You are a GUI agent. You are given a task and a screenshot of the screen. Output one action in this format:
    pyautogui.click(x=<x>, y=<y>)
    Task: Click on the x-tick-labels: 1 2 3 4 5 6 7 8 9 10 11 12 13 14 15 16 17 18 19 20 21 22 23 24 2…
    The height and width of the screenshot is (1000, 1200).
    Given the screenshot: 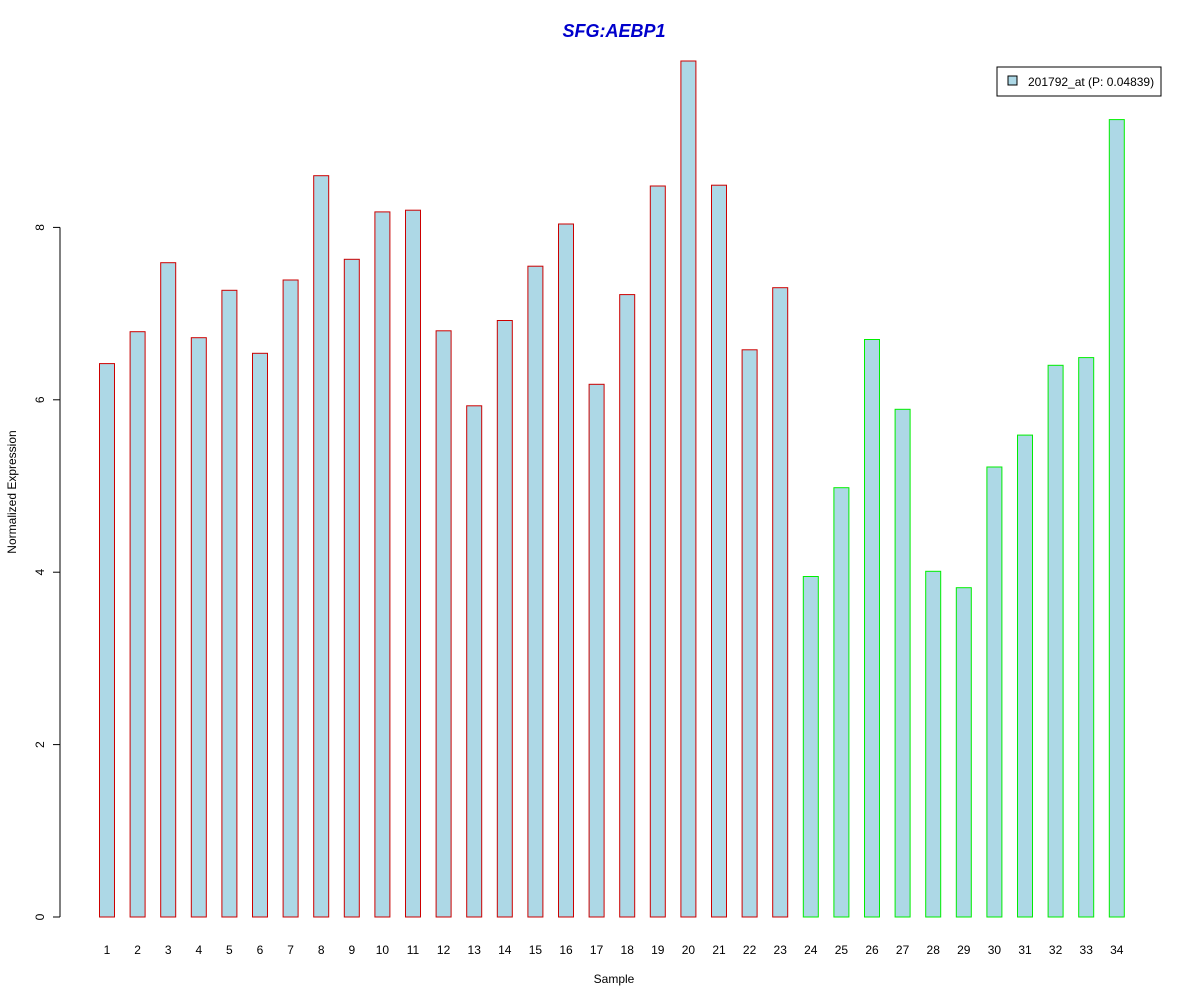 What is the action you would take?
    pyautogui.click(x=614, y=950)
    